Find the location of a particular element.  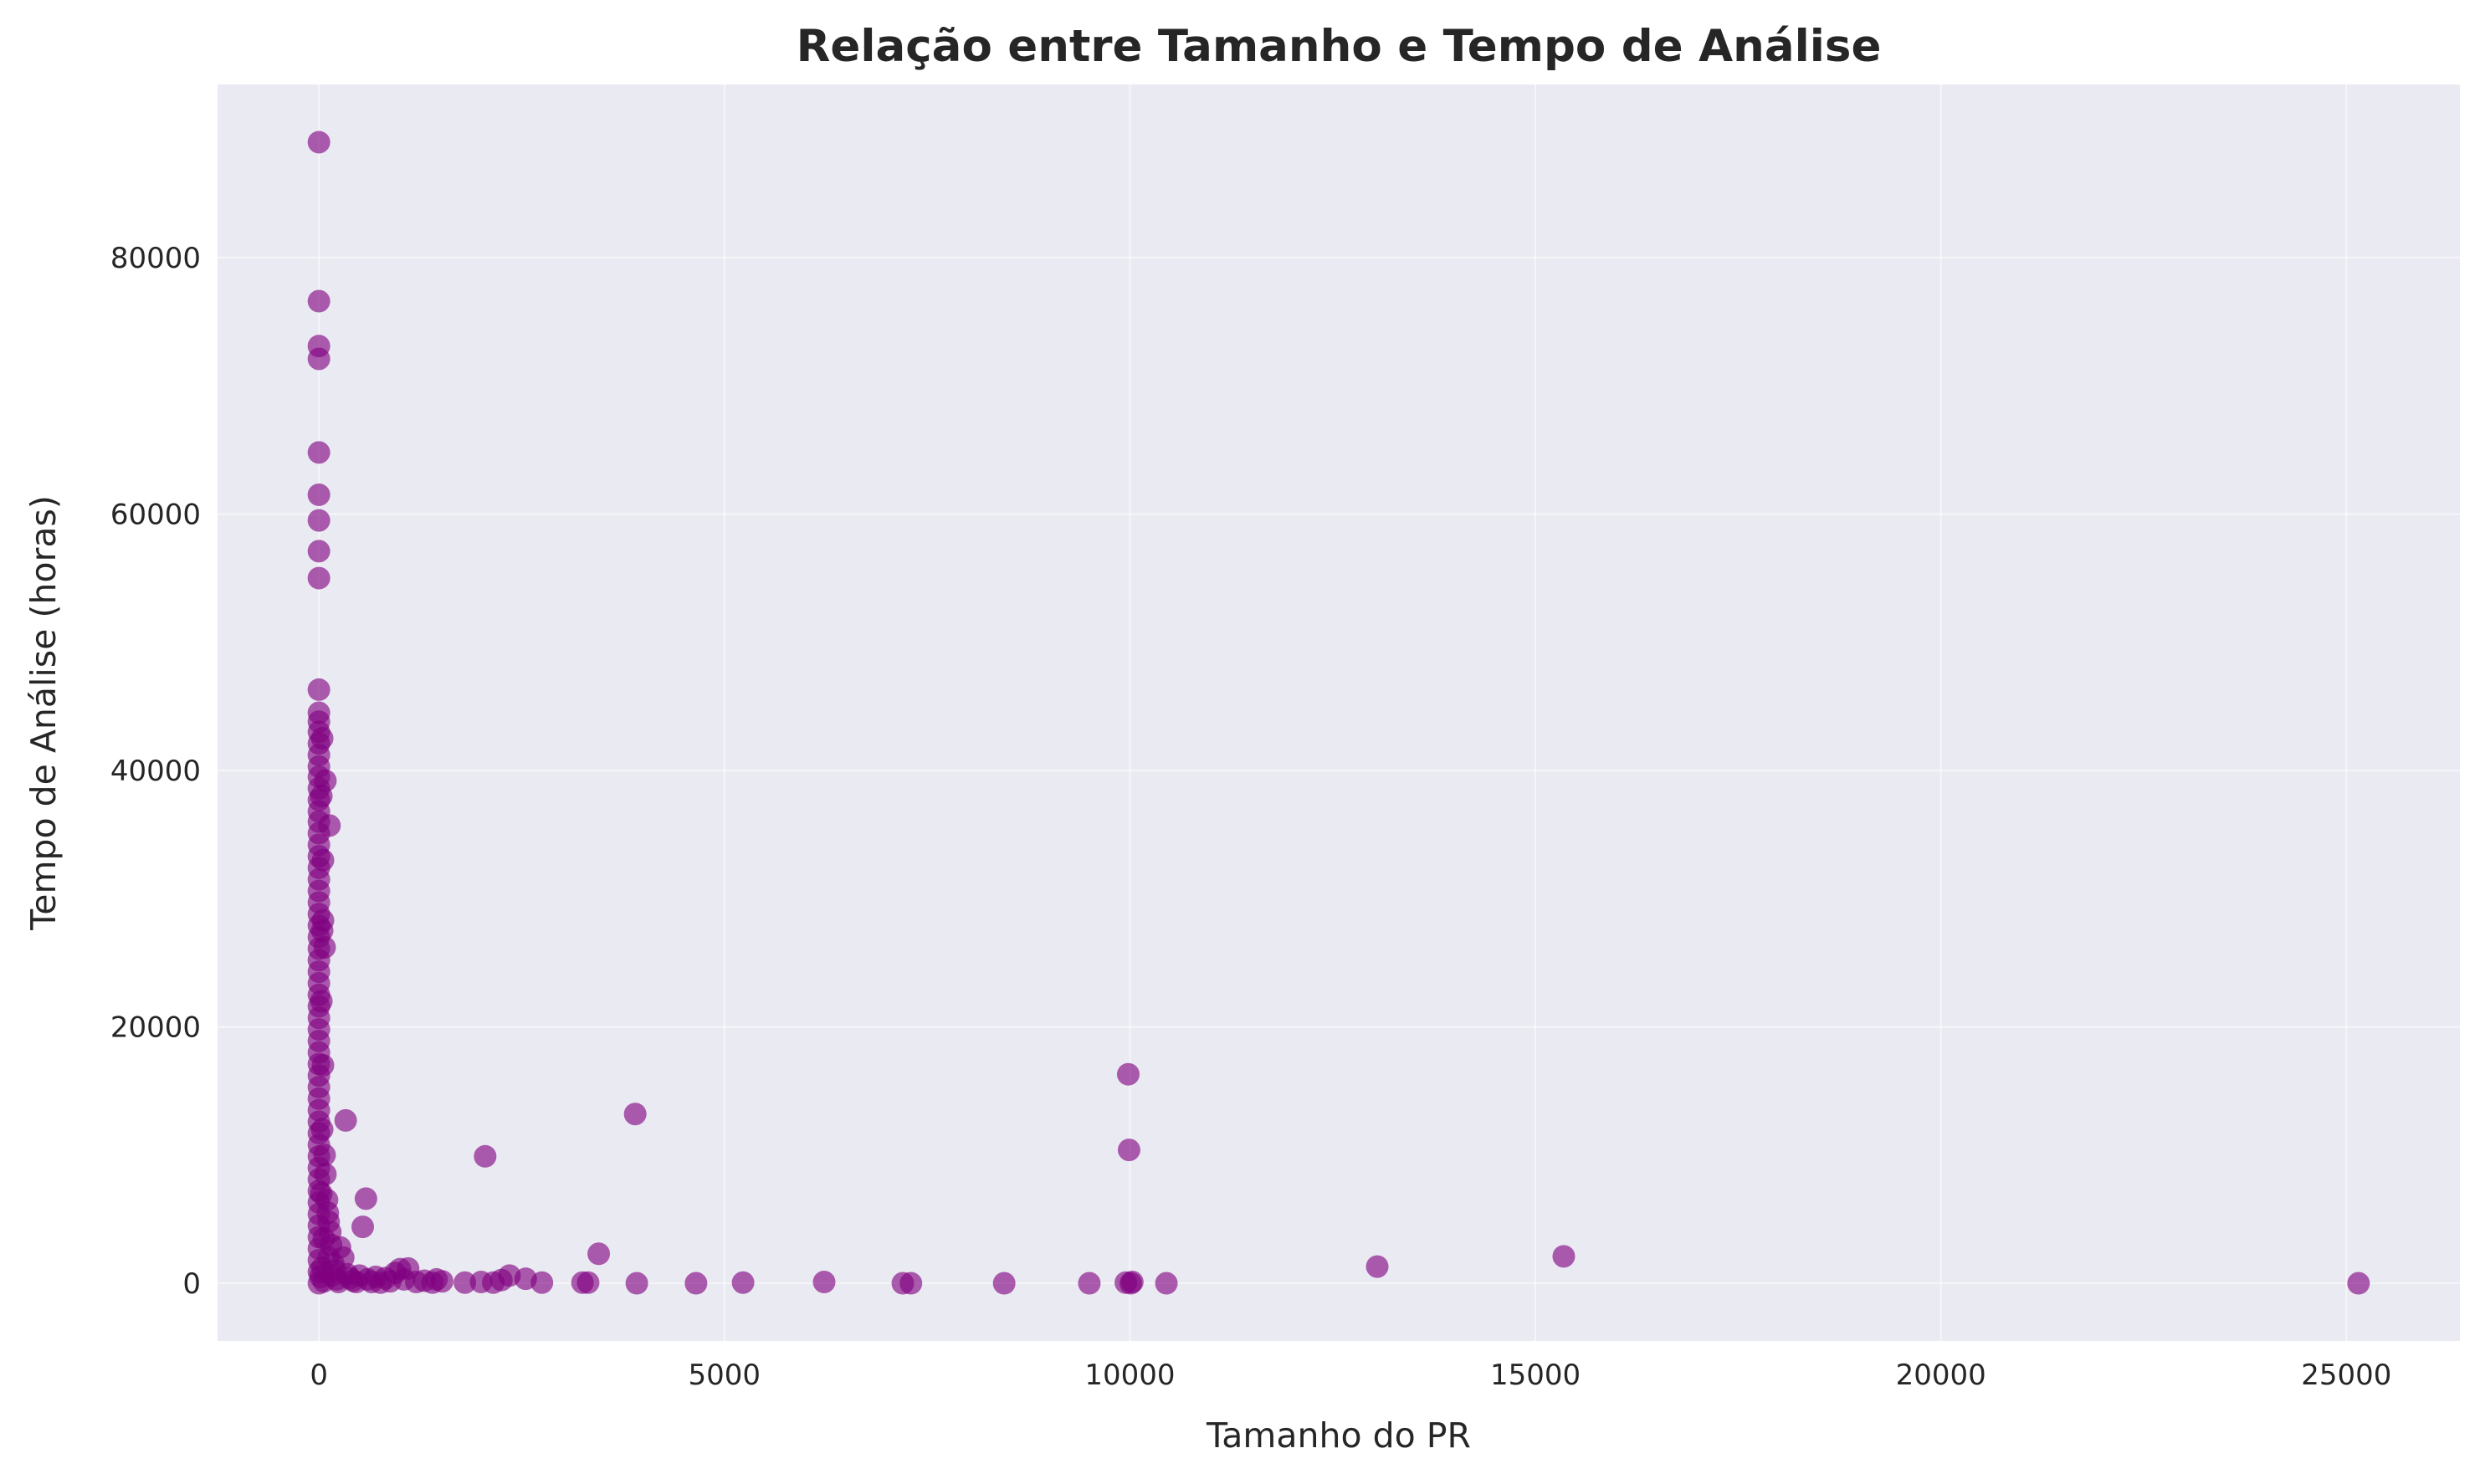

x-tick-label: 20000 is located at coordinates (1941, 1375).